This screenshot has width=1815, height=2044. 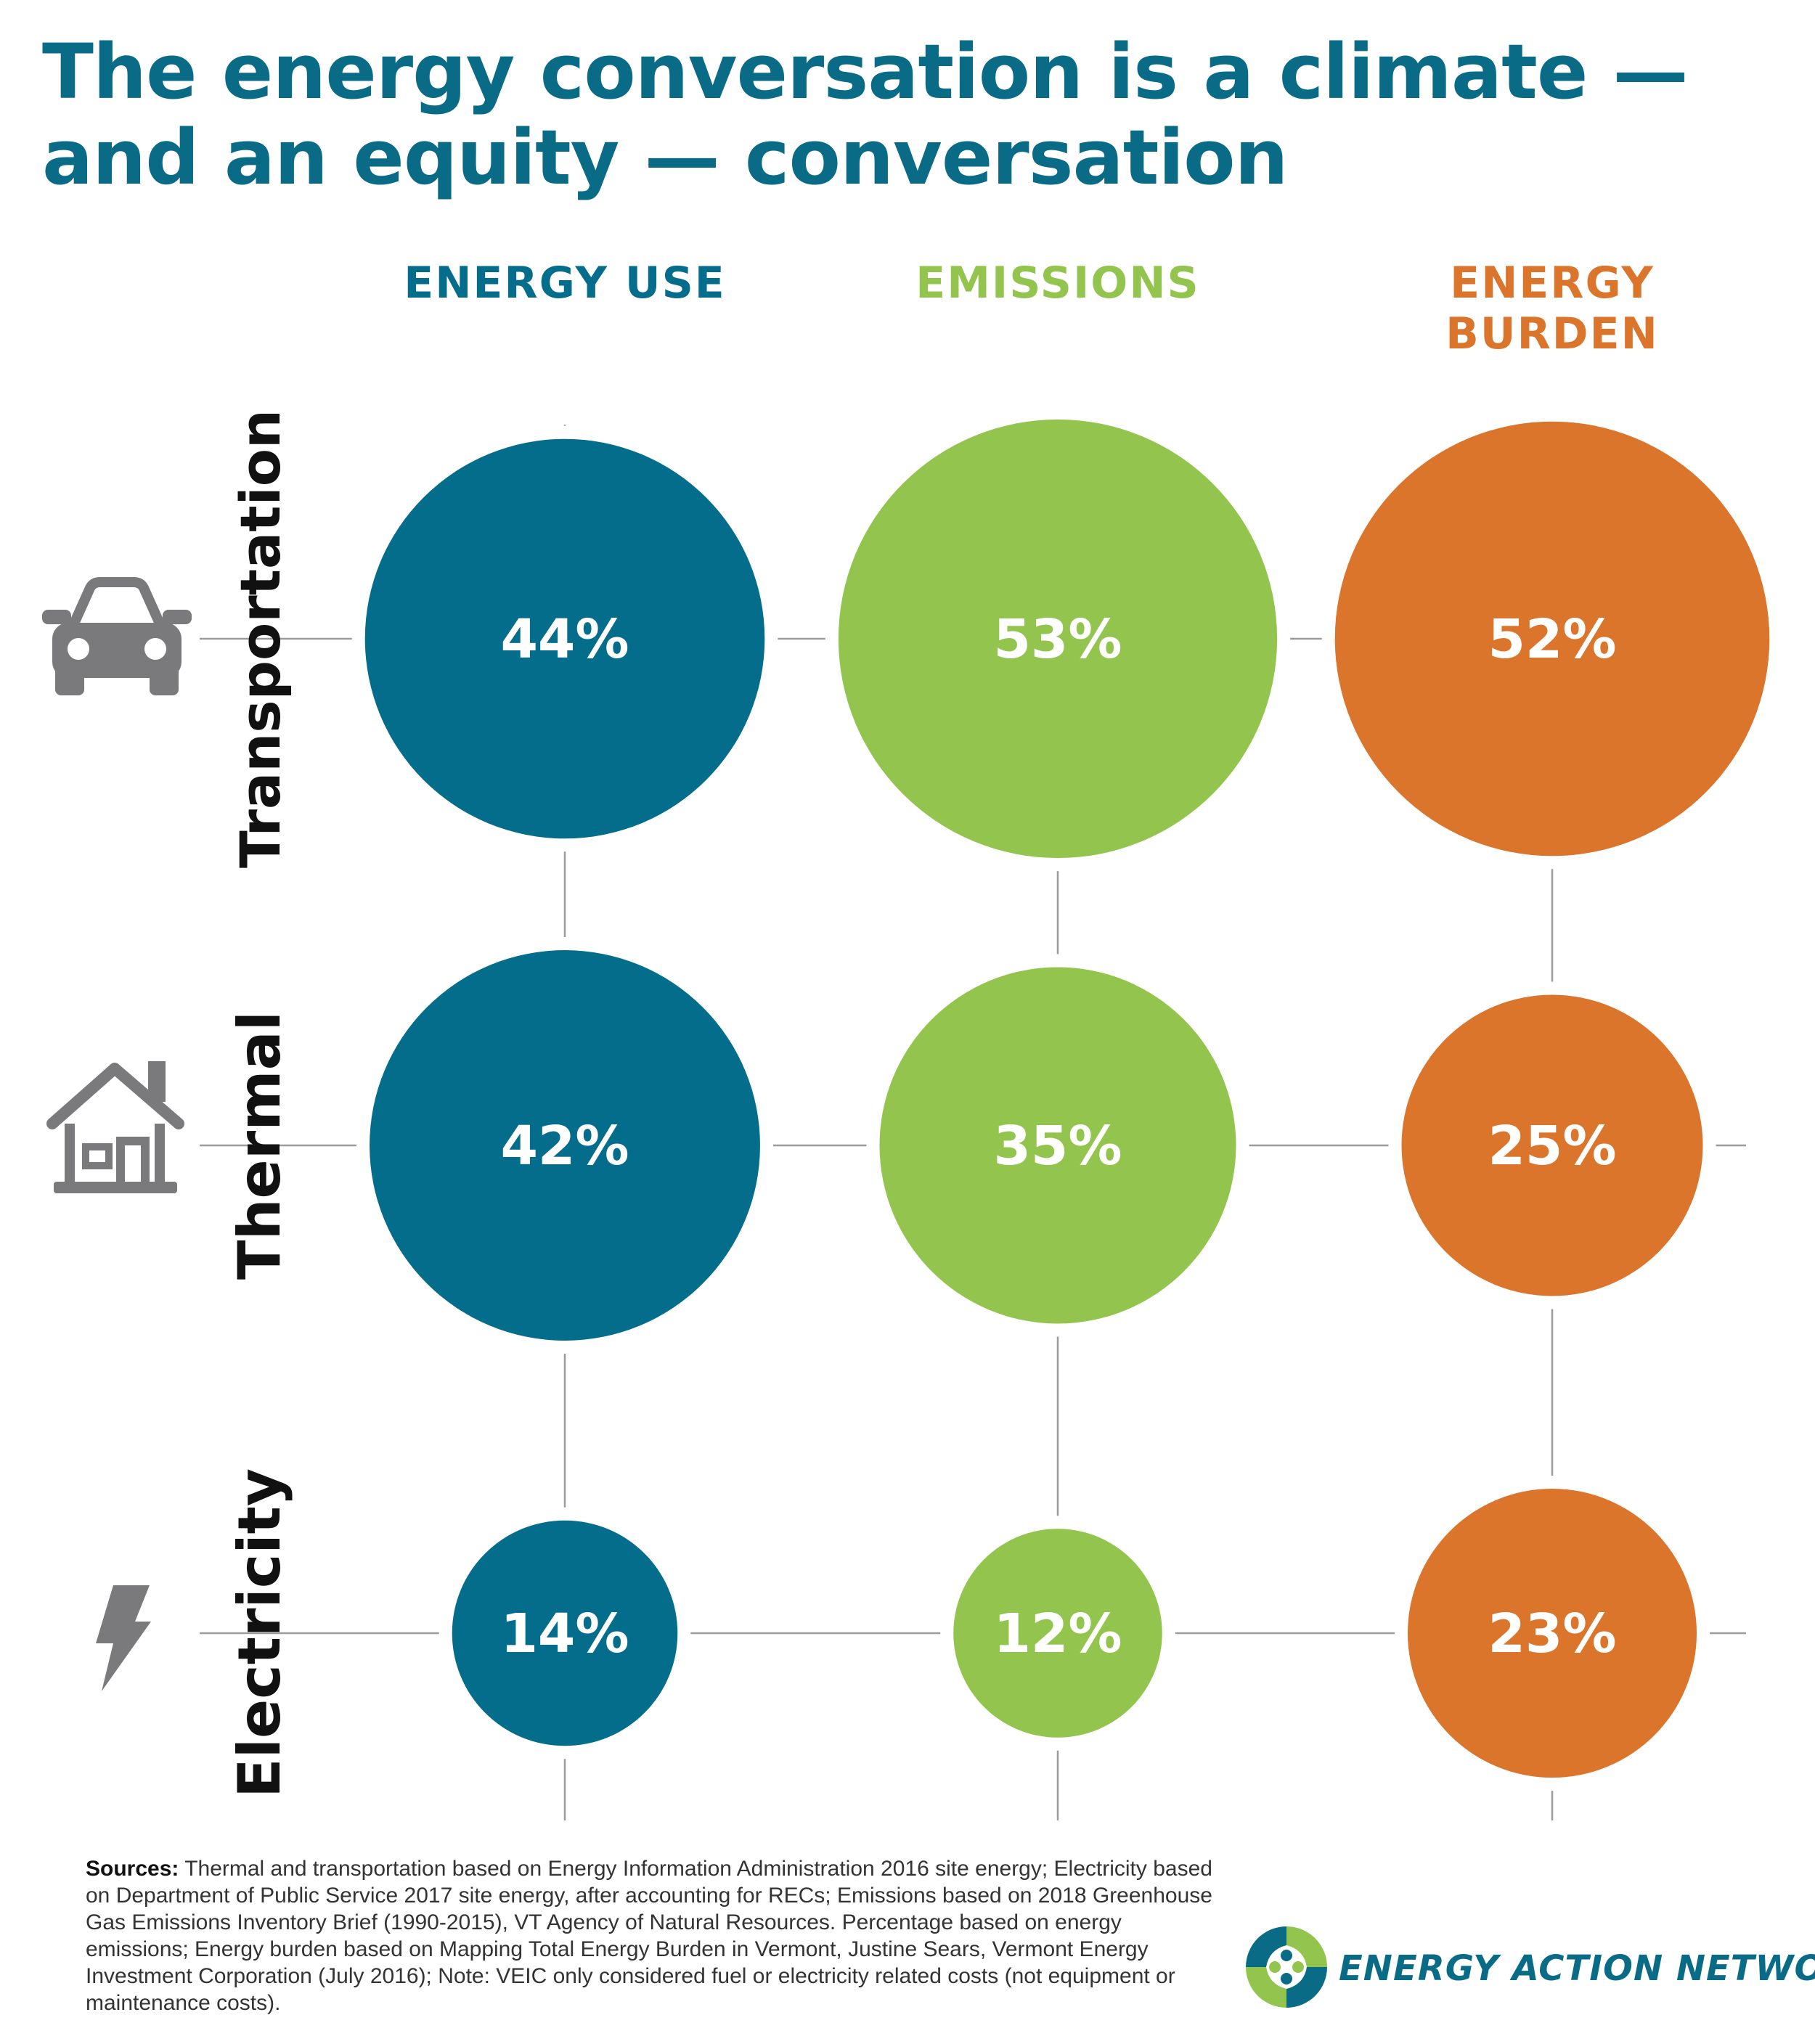 I want to click on house-icon, so click(x=115, y=1127).